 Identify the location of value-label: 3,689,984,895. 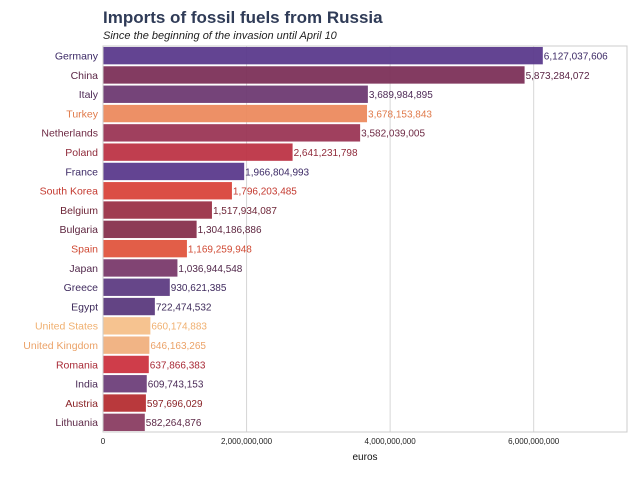
(401, 95).